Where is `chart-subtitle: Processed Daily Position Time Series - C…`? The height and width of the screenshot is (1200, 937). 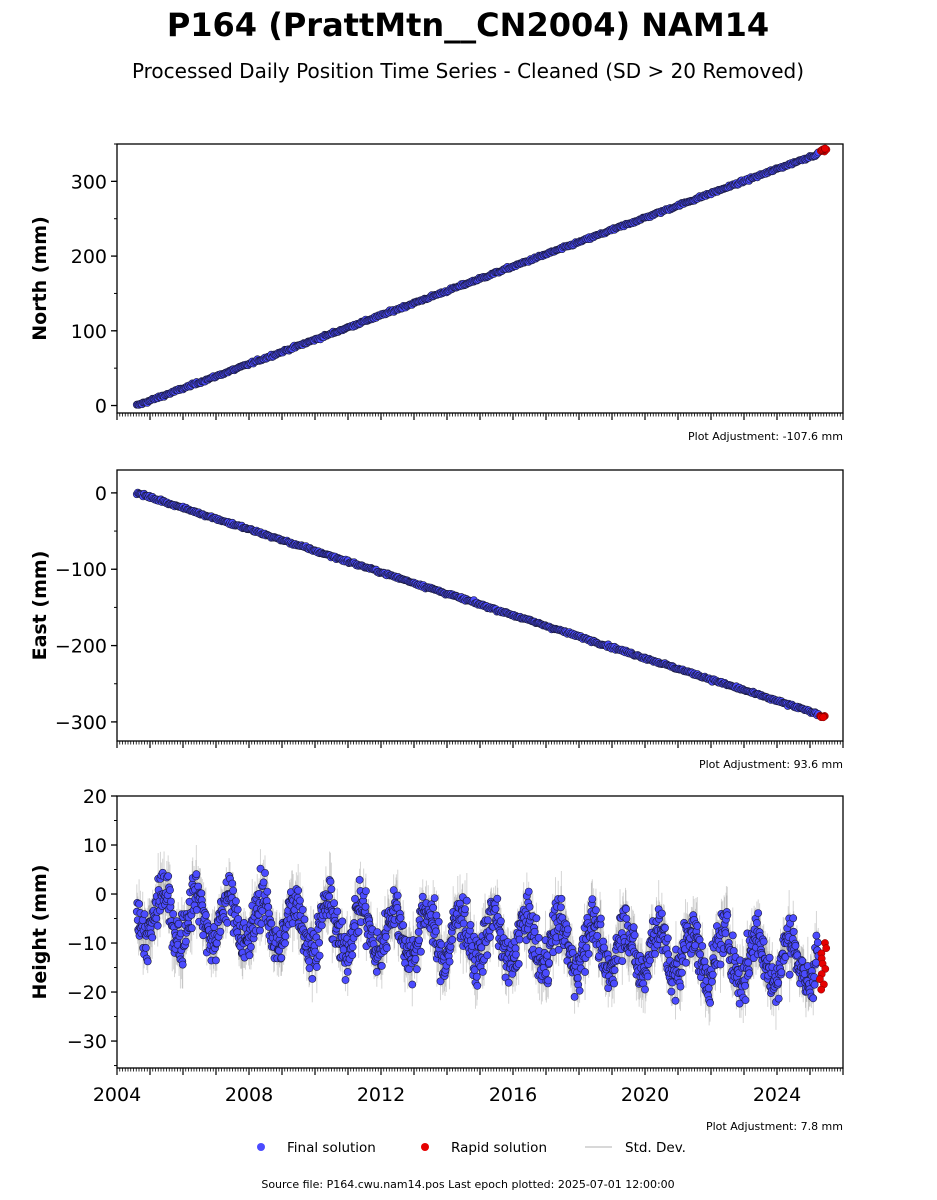 chart-subtitle: Processed Daily Position Time Series - C… is located at coordinates (468, 71).